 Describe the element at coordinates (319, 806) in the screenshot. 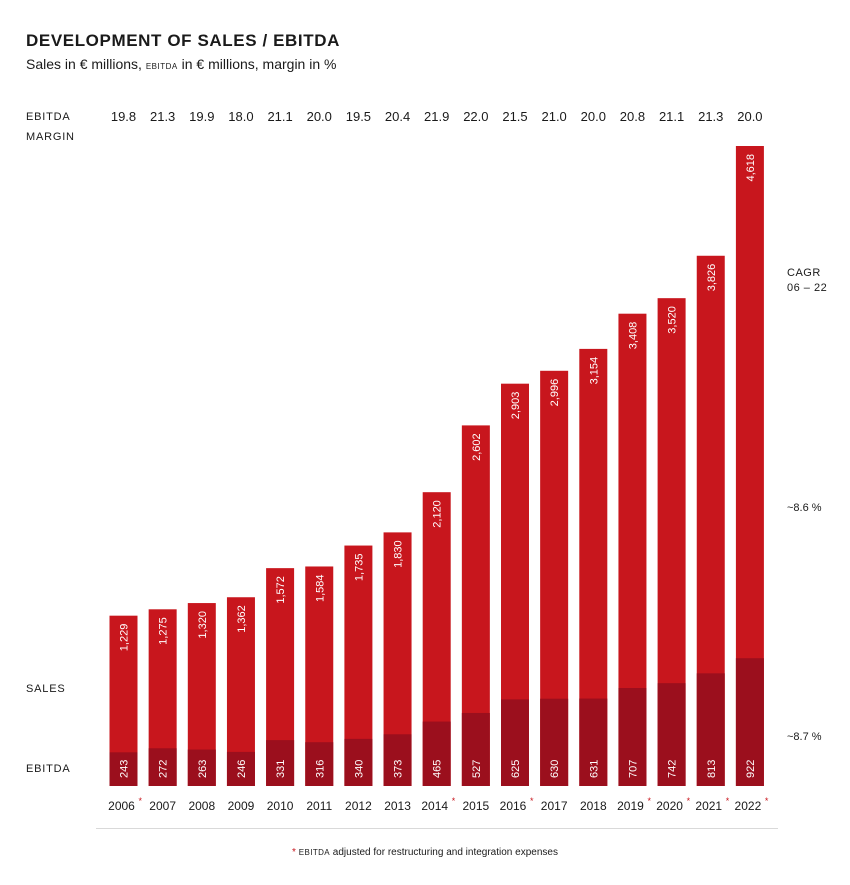

I see `year-label-2011: 2011` at that location.